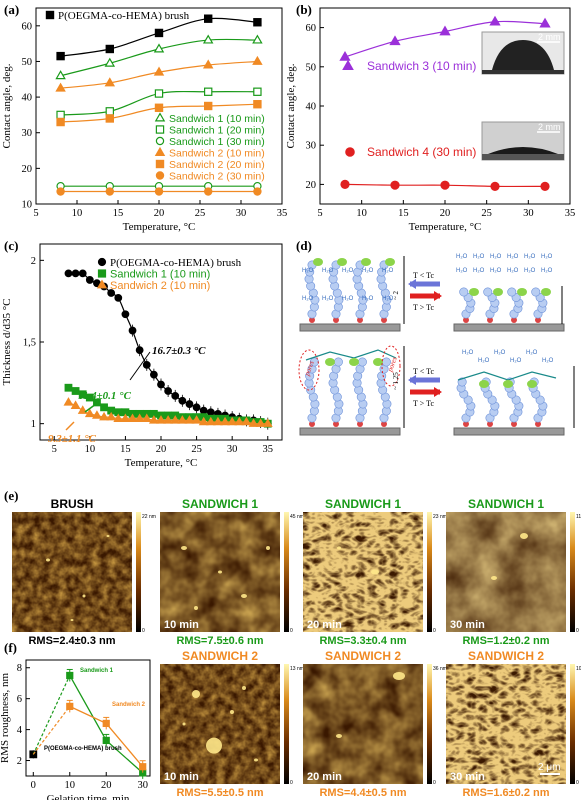  What do you see at coordinates (11, 495) in the screenshot?
I see `panel-label-e: (e)` at bounding box center [11, 495].